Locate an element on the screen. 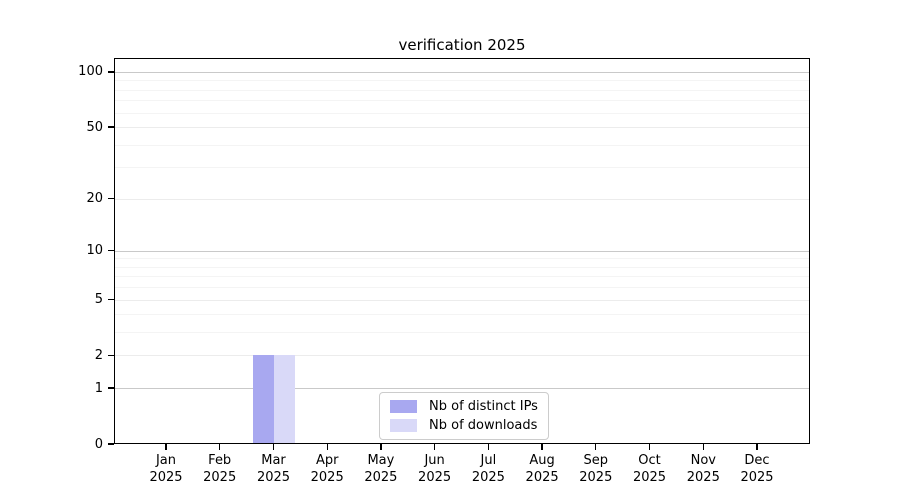  x-axis-tick-label: Feb 2025 is located at coordinates (220, 469).